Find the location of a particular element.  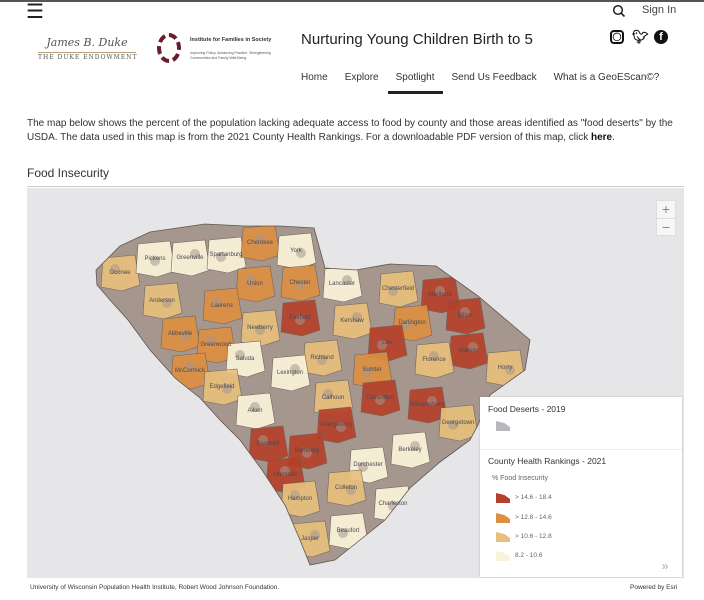

search-icon is located at coordinates (619, 11).